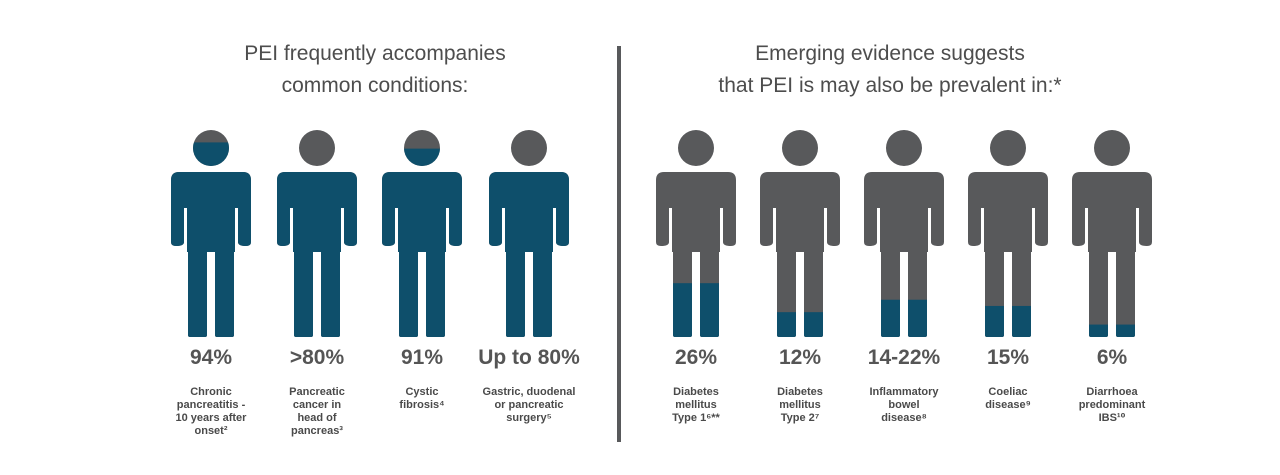 Image resolution: width=1280 pixels, height=475 pixels. I want to click on left-heading-line-1: PEI frequently accompanies, so click(375, 53).